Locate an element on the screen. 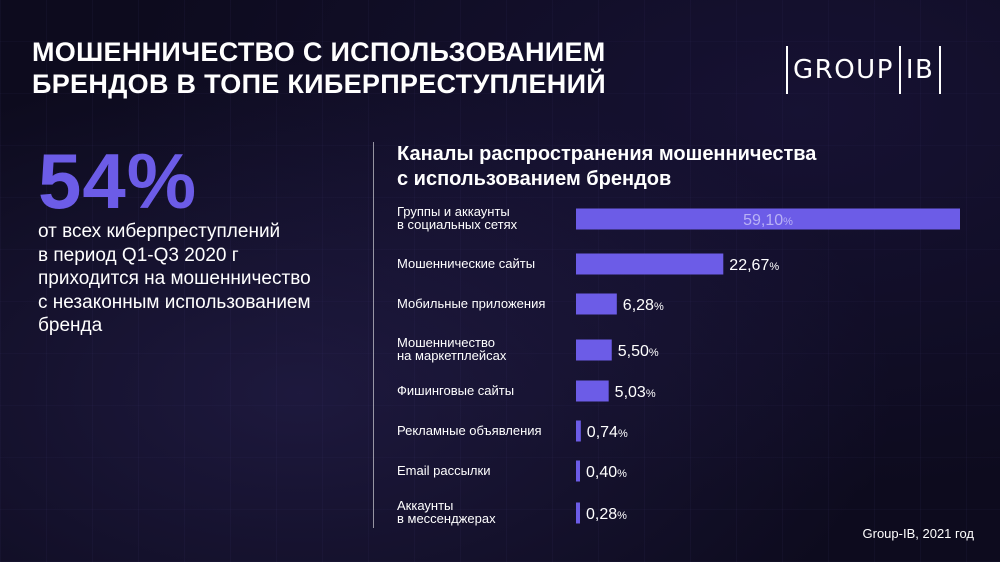 This screenshot has height=562, width=1000. logo-bar-right is located at coordinates (940, 70).